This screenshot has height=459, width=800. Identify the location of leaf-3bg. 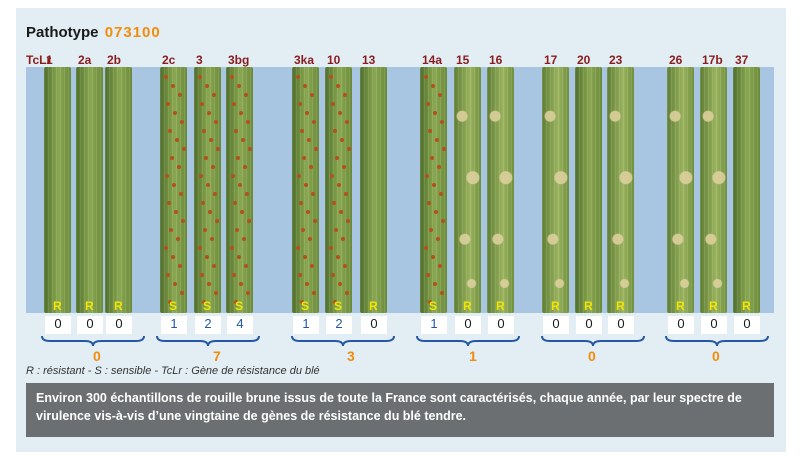
(239, 190).